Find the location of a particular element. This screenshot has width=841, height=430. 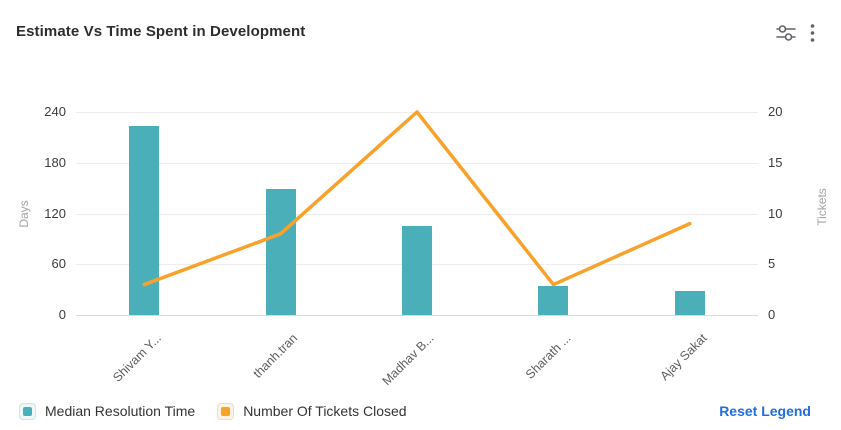

legend-label: Median Resolution Time is located at coordinates (120, 411).